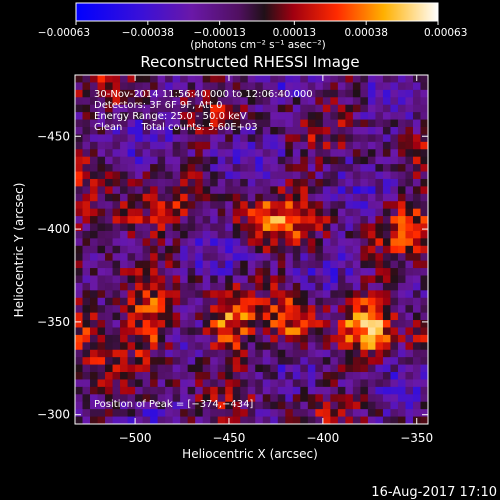 Image resolution: width=500 pixels, height=500 pixels. Describe the element at coordinates (228, 438) in the screenshot. I see `x-tick-label: −450` at that location.